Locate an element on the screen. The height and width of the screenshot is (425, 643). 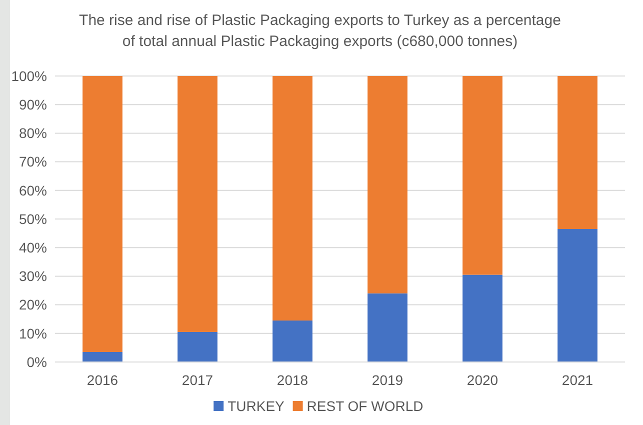
legend-label: REST OF WORLD is located at coordinates (365, 406).